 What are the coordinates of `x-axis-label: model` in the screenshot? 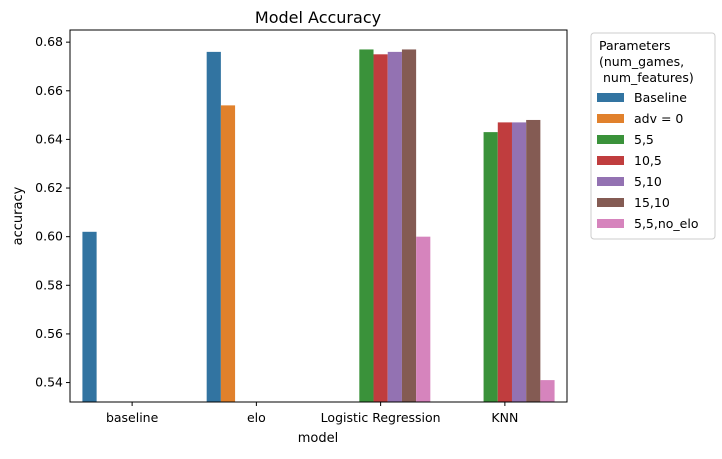 It's located at (318, 438).